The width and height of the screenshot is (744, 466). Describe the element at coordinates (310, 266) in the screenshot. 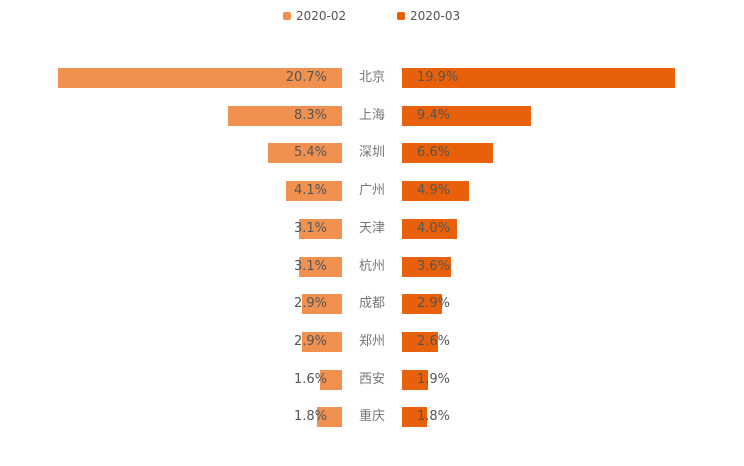

I see `value-label-2020-02-5: 3.1%` at that location.